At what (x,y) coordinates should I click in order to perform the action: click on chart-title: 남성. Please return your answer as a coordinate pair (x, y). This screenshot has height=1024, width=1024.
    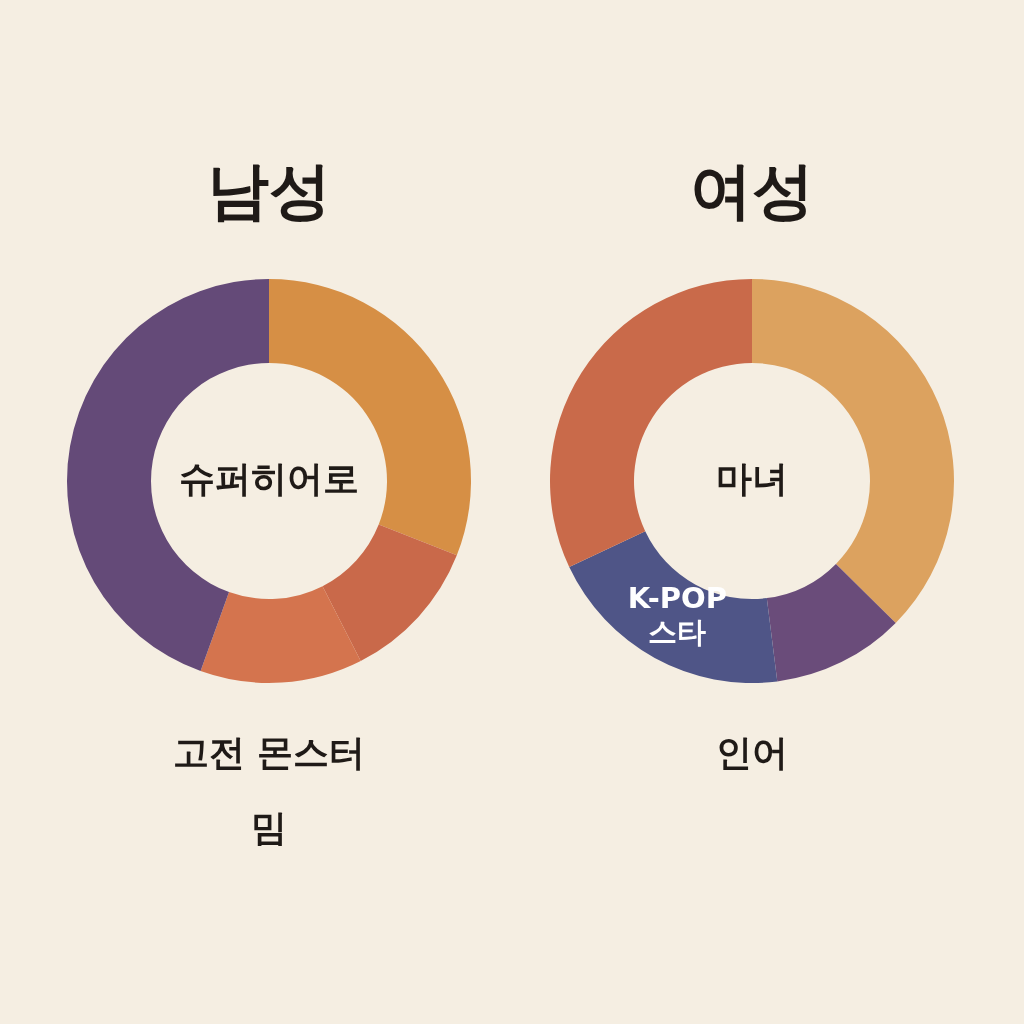
    Looking at the image, I should click on (269, 191).